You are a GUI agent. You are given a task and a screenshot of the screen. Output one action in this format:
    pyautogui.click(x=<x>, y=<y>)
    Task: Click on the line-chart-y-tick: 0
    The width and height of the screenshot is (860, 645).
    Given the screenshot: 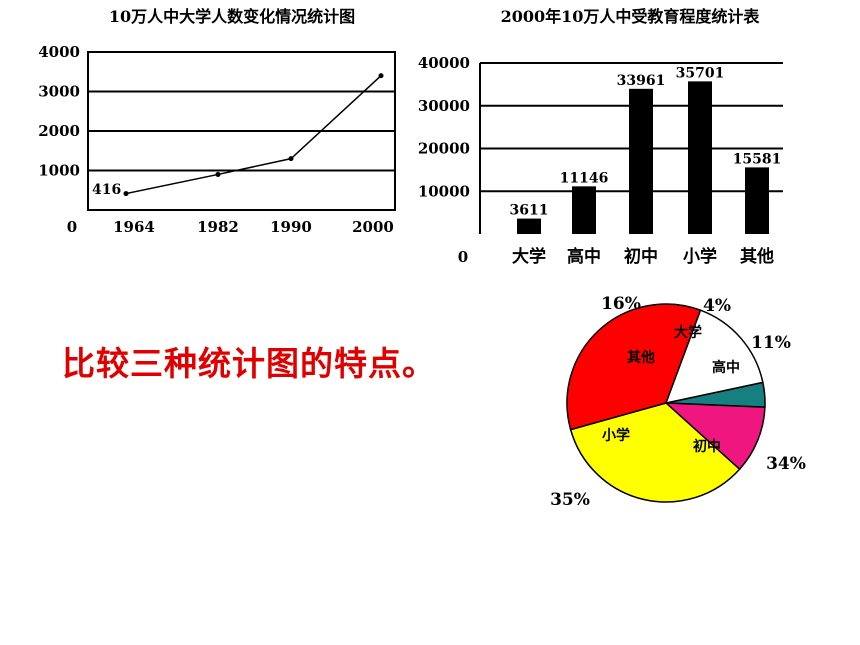 What is the action you would take?
    pyautogui.click(x=72, y=227)
    